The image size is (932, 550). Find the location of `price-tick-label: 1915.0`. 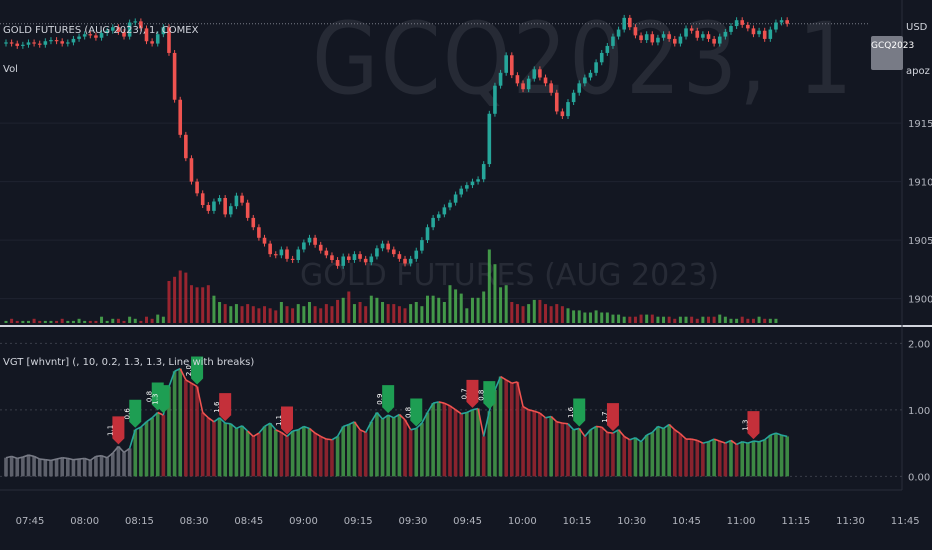

price-tick-label: 1915.0 is located at coordinates (920, 124).